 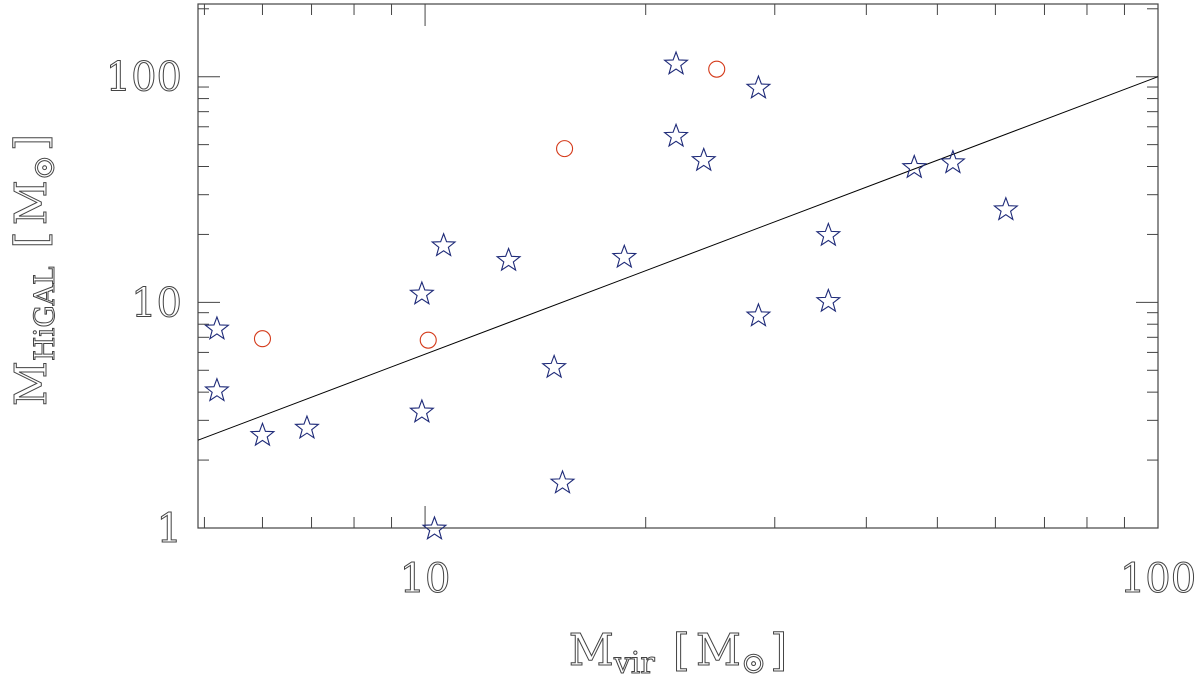 I want to click on x-axis-label-bracket-open: [, so click(x=681, y=650).